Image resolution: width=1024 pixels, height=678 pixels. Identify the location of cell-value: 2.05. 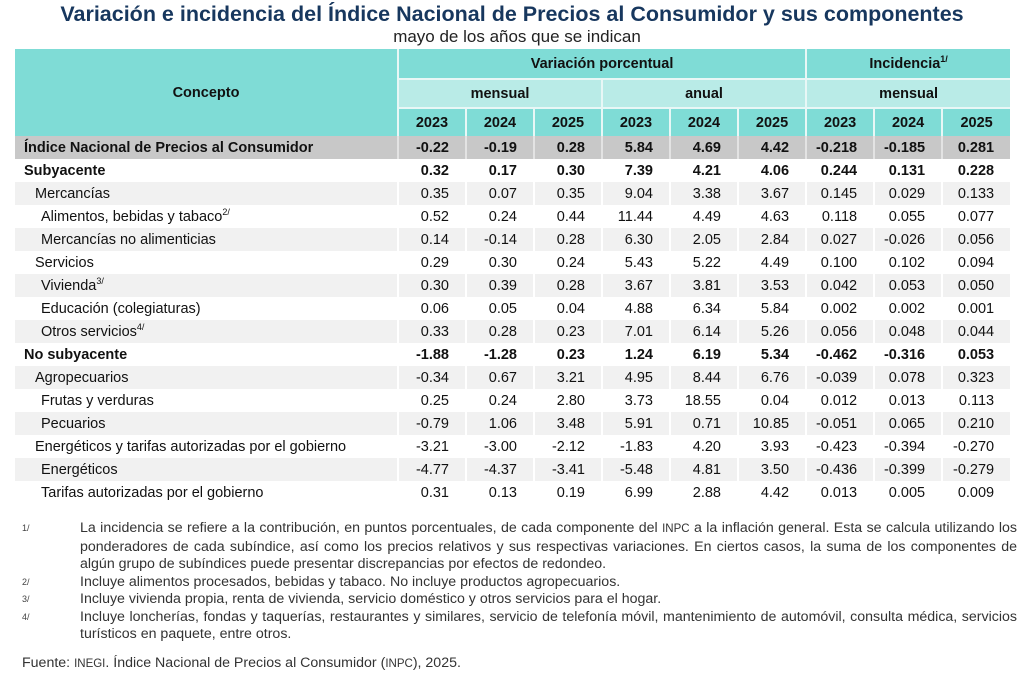
(704, 239).